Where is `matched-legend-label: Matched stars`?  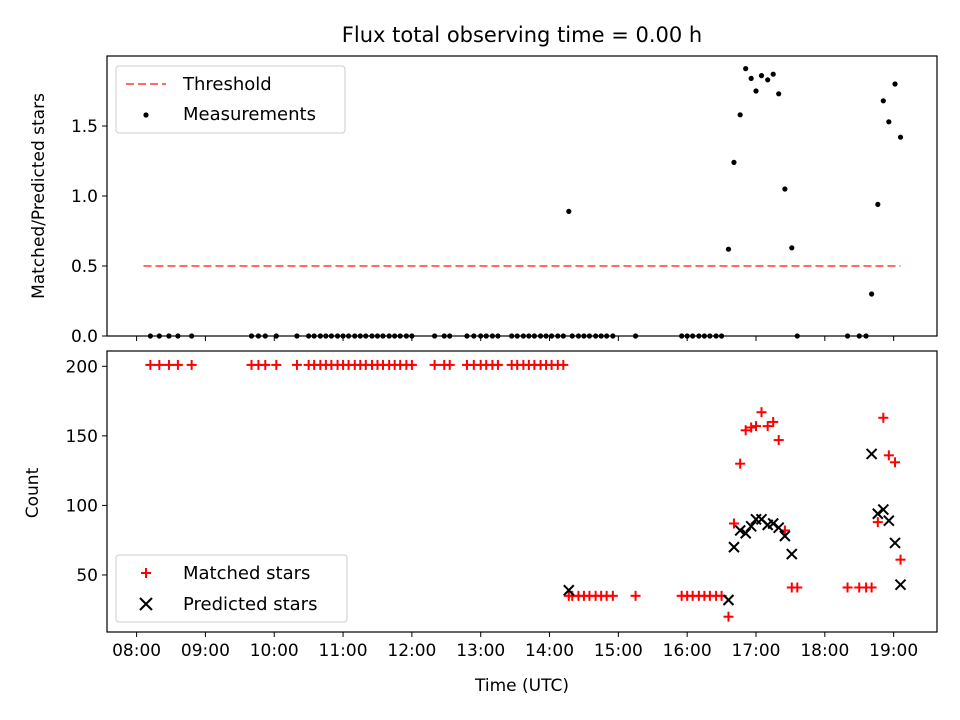 matched-legend-label: Matched stars is located at coordinates (246, 573).